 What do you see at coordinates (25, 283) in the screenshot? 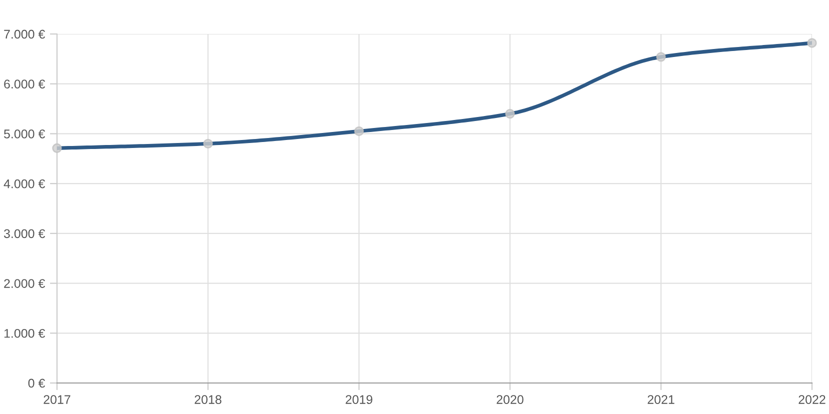
I see `y-tick-label: 2.000 €` at bounding box center [25, 283].